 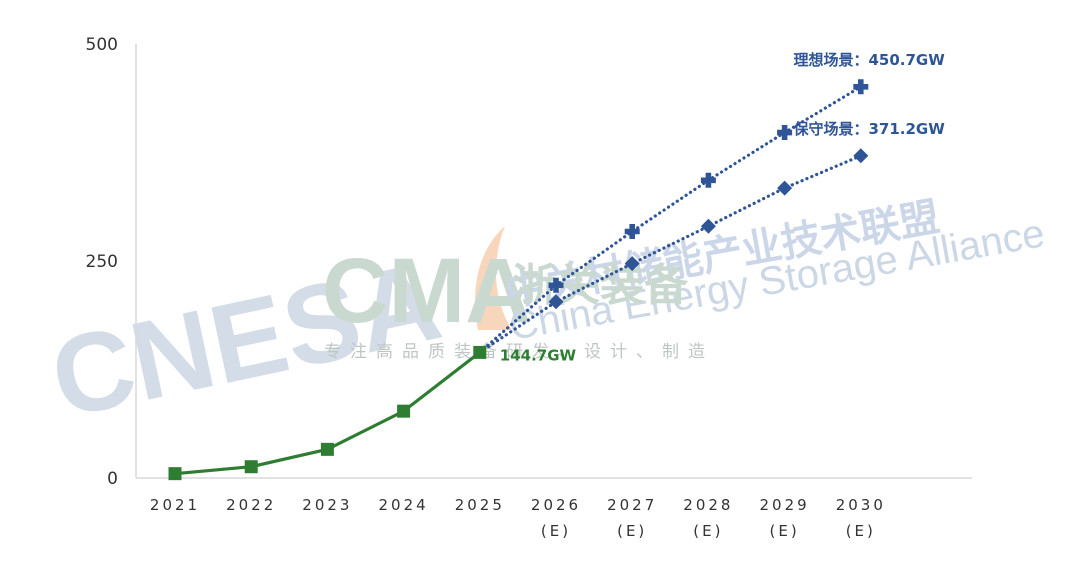 I want to click on x-tick-label: 2026, so click(x=556, y=505).